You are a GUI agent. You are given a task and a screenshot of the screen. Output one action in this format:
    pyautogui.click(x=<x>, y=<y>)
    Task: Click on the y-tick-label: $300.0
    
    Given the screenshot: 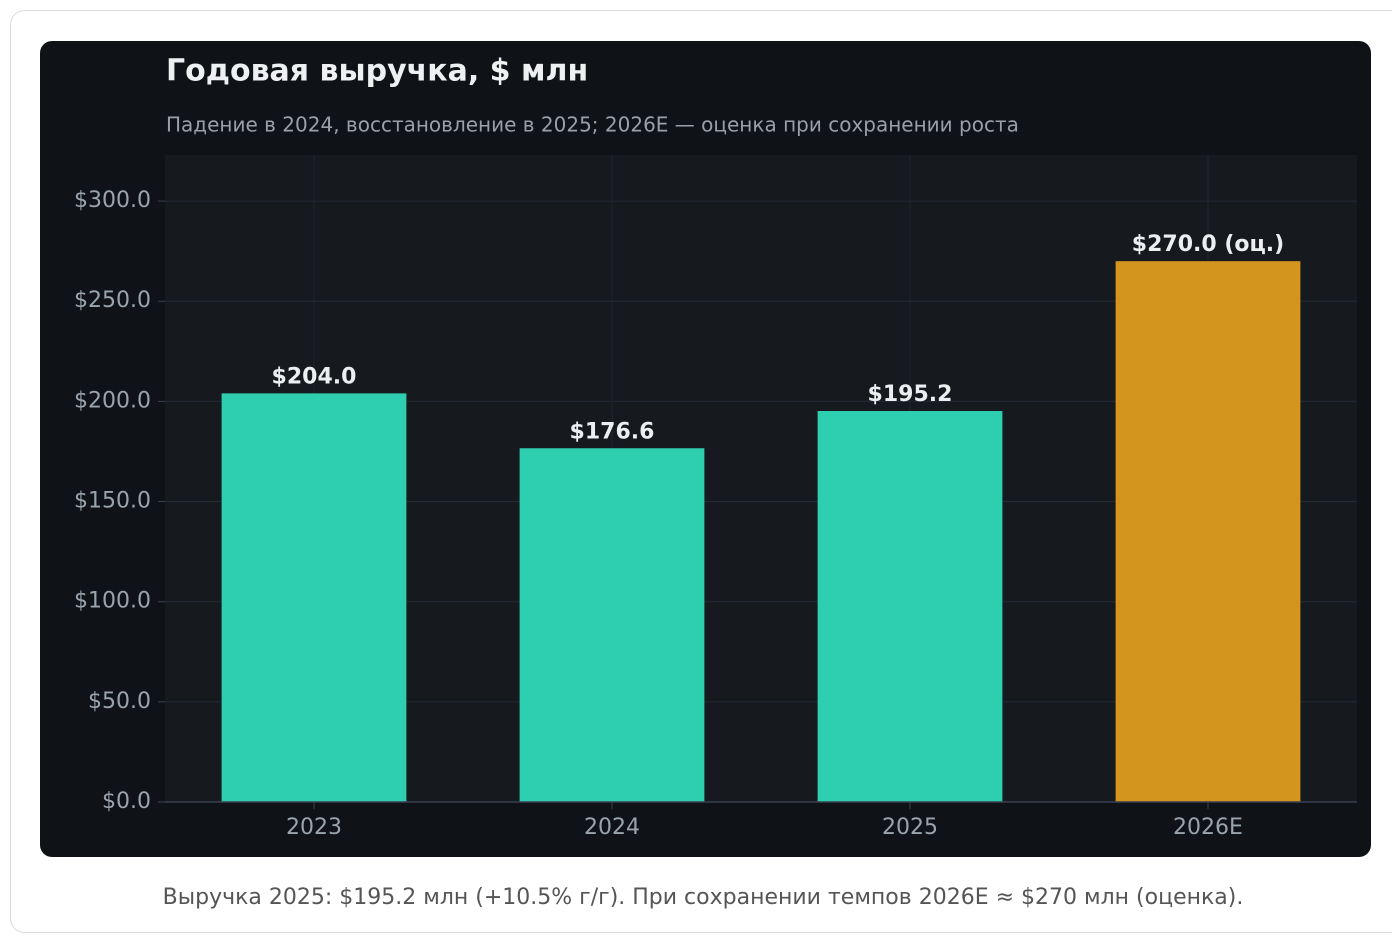 What is the action you would take?
    pyautogui.click(x=112, y=200)
    